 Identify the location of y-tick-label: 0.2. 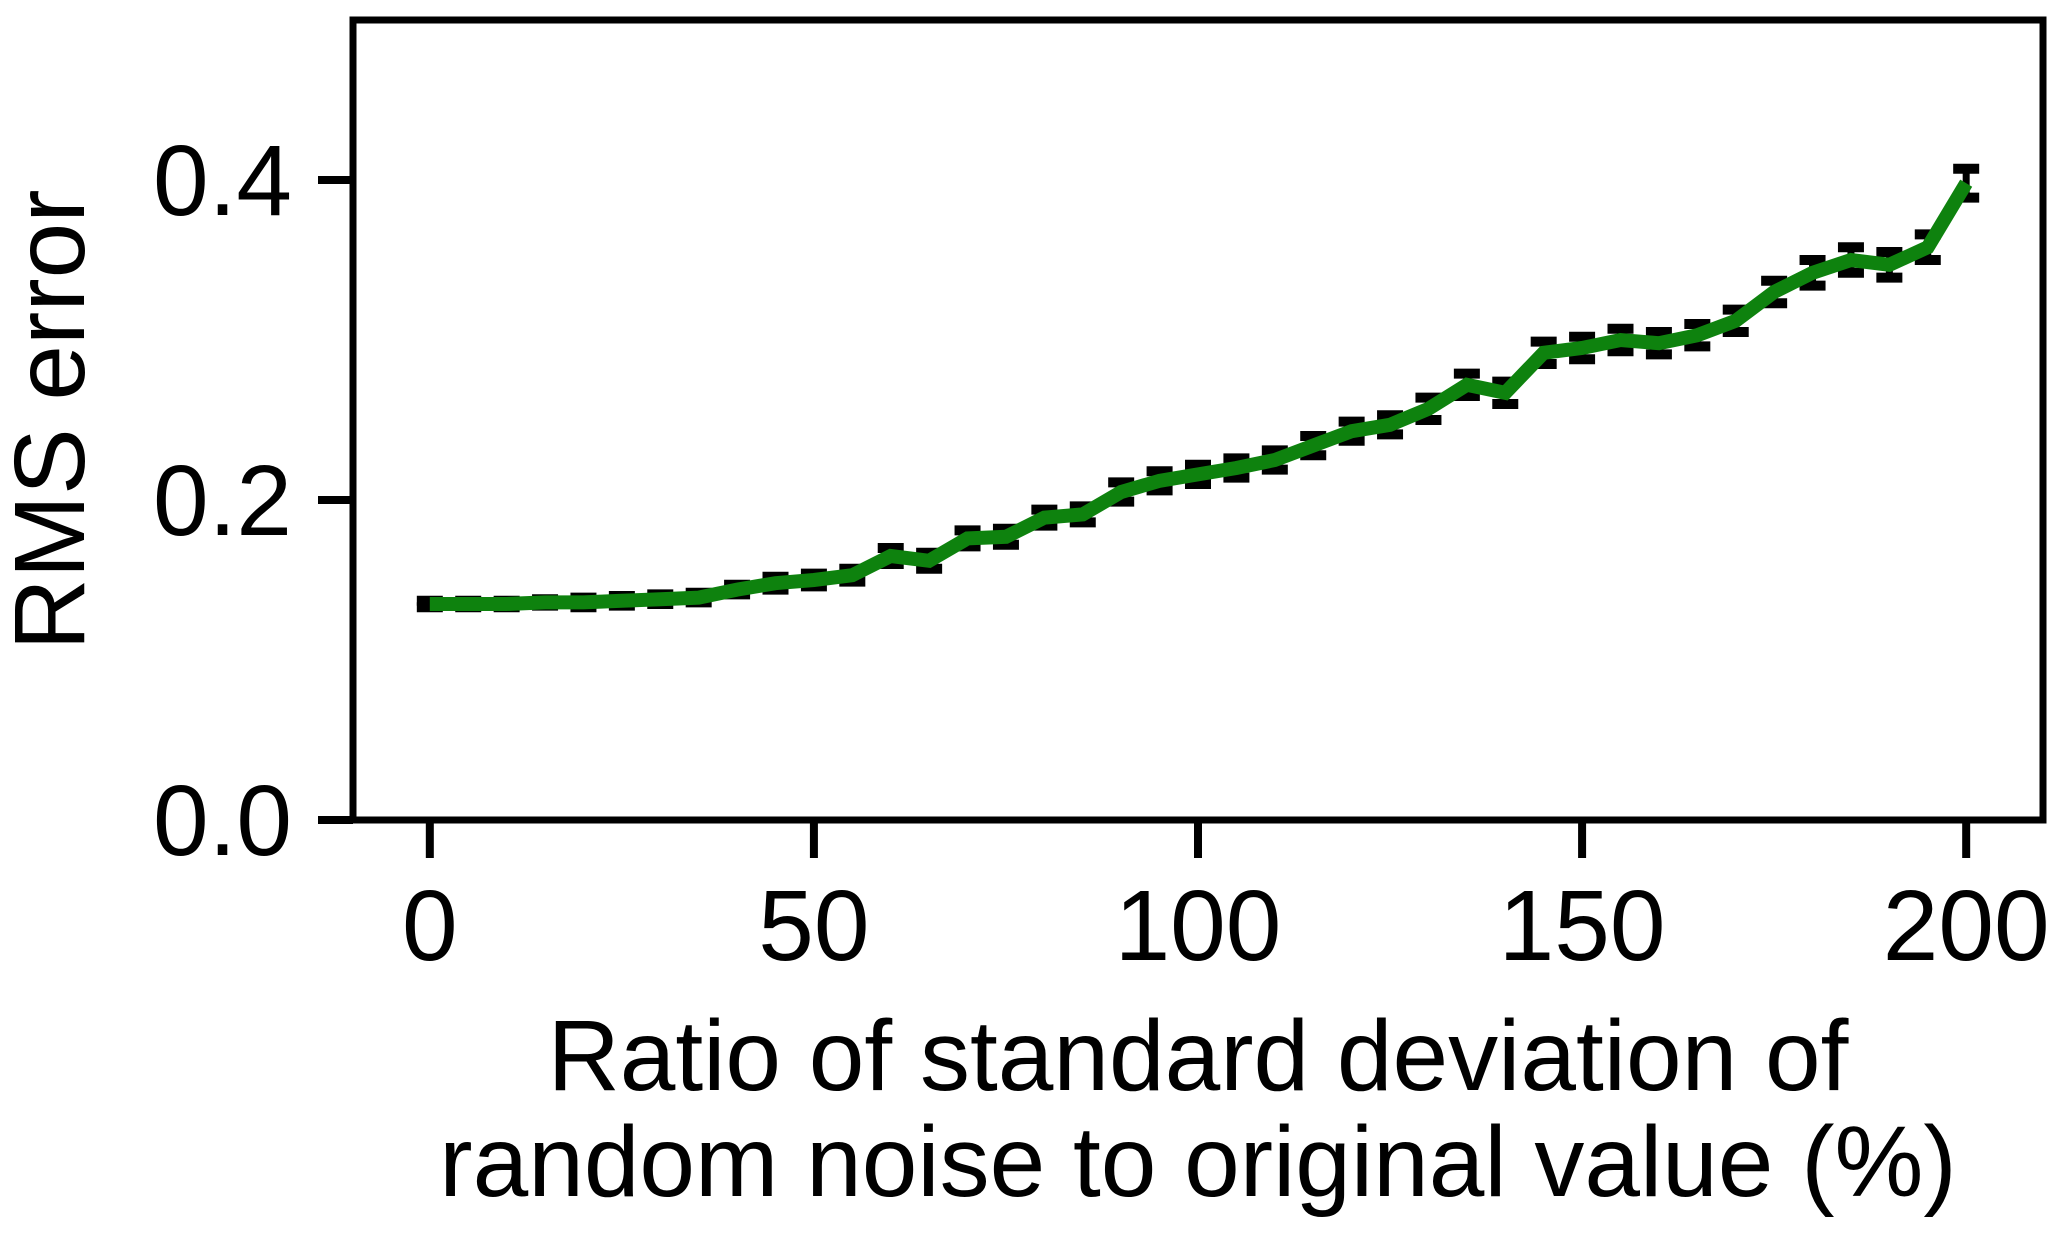
(222, 501).